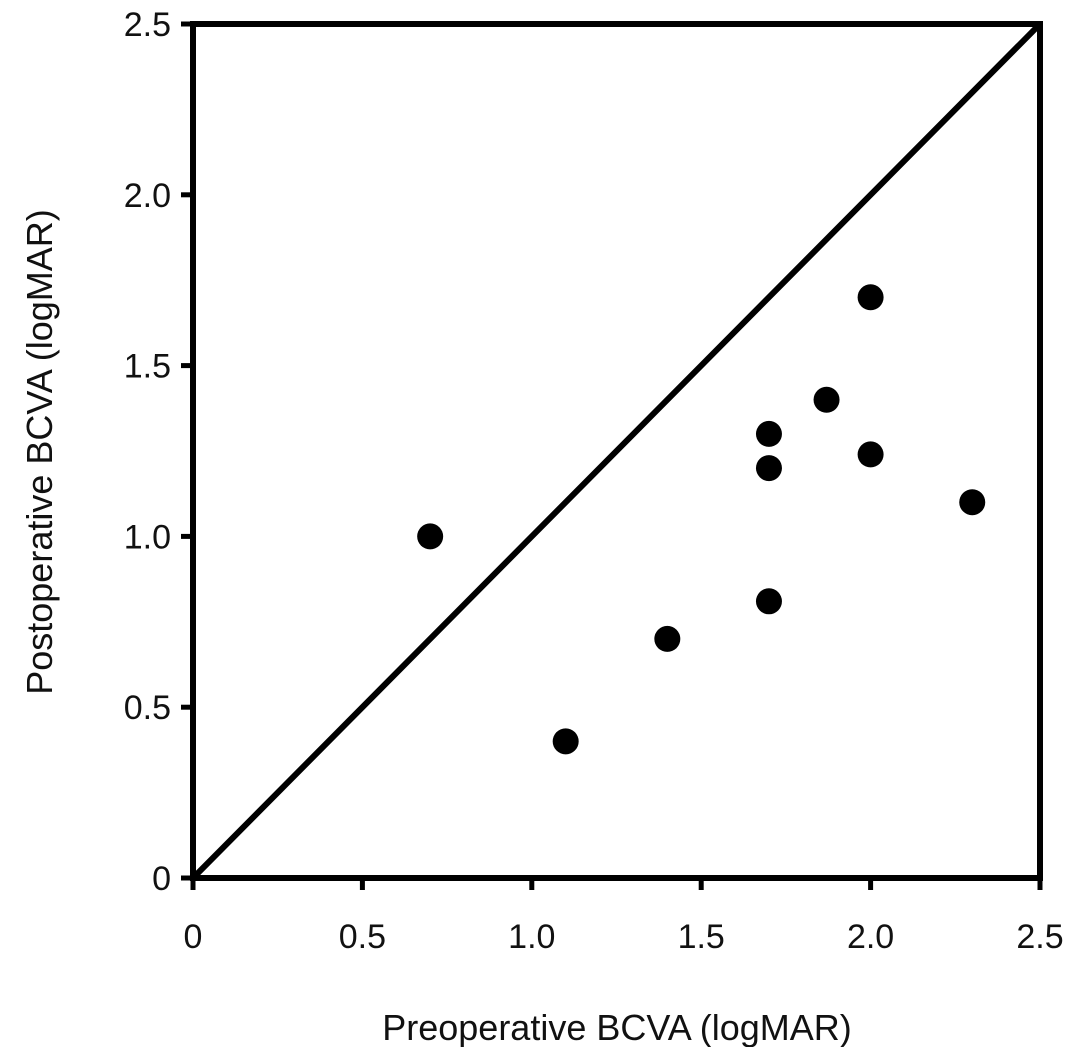 Image resolution: width=1090 pixels, height=1047 pixels. What do you see at coordinates (161, 879) in the screenshot?
I see `y-tick-label: 0` at bounding box center [161, 879].